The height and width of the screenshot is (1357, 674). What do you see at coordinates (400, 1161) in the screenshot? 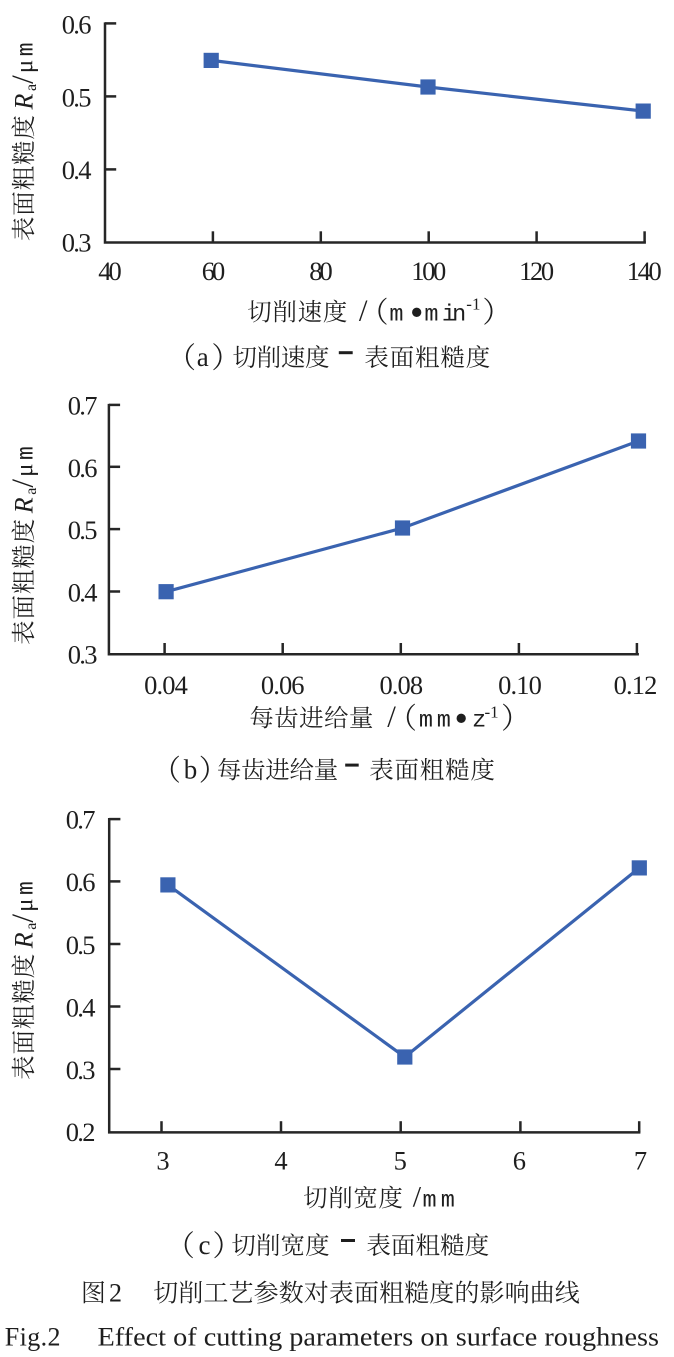
I see `svg-text: 5` at bounding box center [400, 1161].